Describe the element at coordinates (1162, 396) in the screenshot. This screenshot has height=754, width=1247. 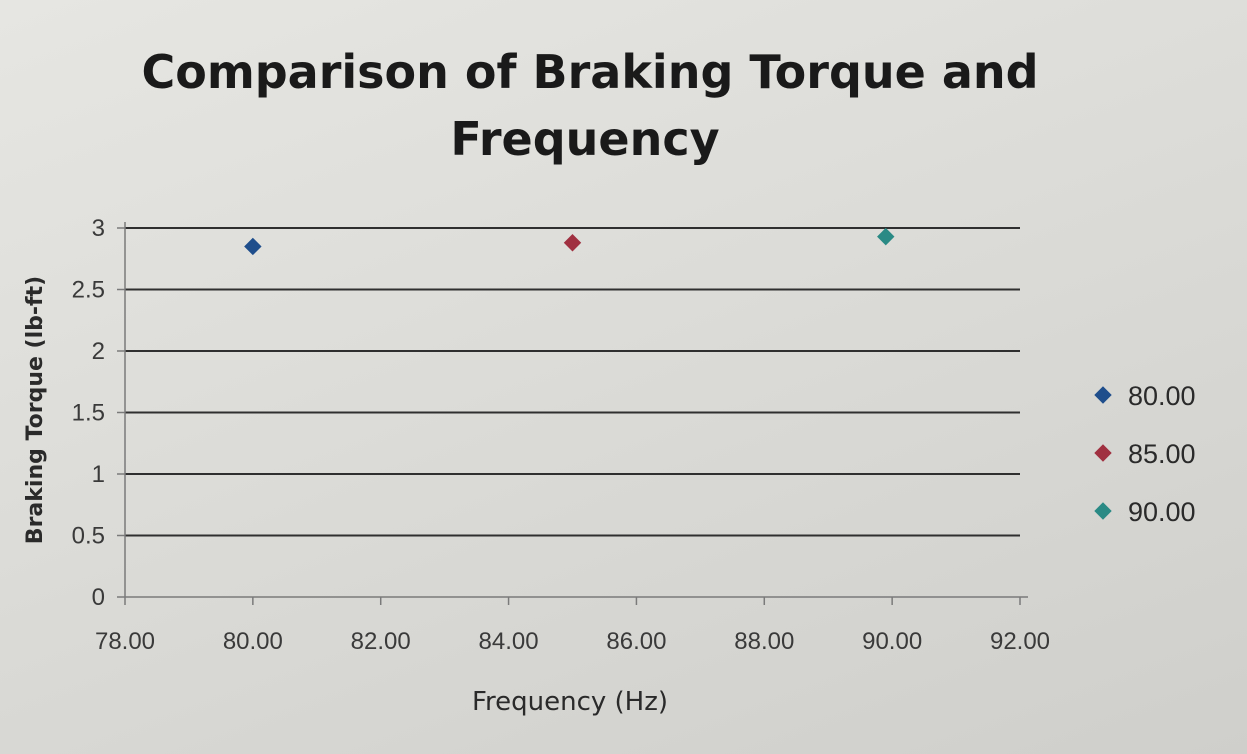
I see `legend-label: 80.00` at that location.